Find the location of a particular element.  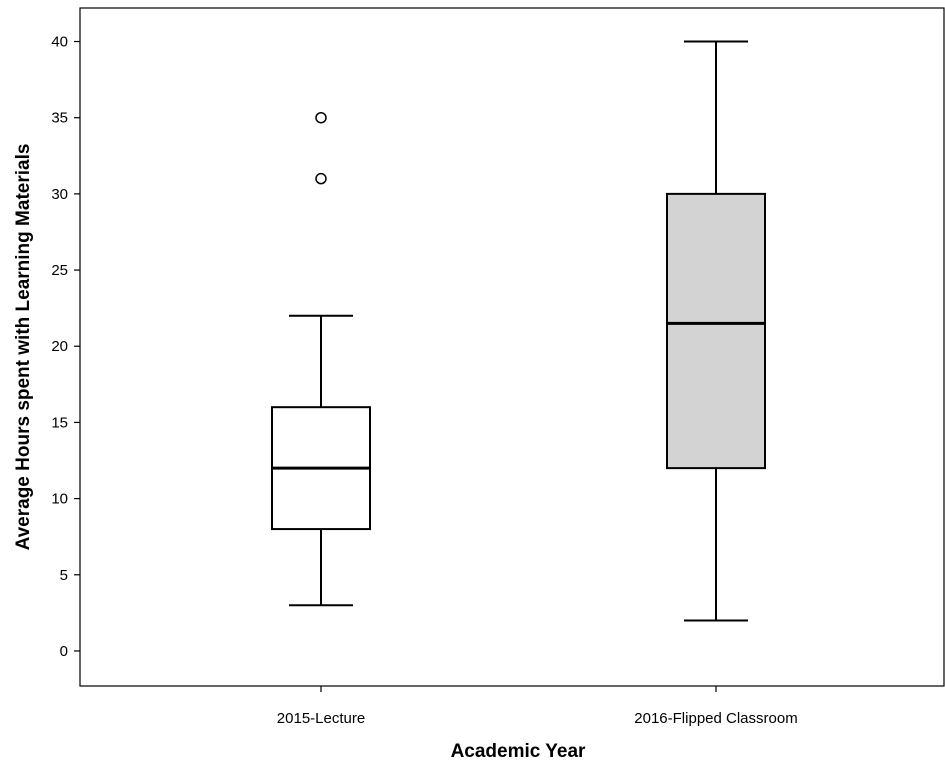

y-axis: 0 5 10 15 20 25 30 35 40 is located at coordinates (65, 347).